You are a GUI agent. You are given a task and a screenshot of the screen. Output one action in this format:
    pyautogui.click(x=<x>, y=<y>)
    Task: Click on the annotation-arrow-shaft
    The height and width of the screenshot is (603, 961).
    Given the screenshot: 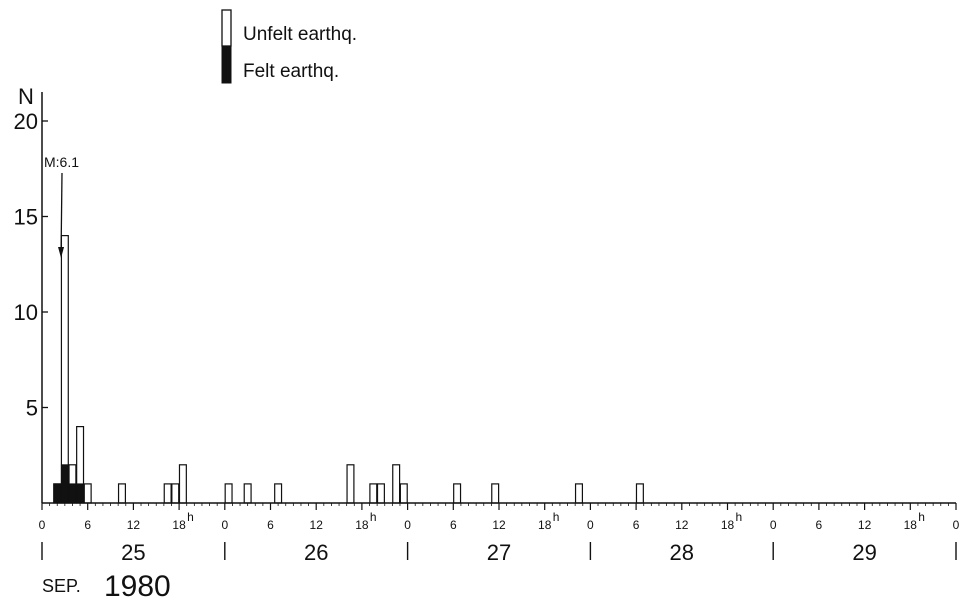 What is the action you would take?
    pyautogui.click(x=61, y=214)
    